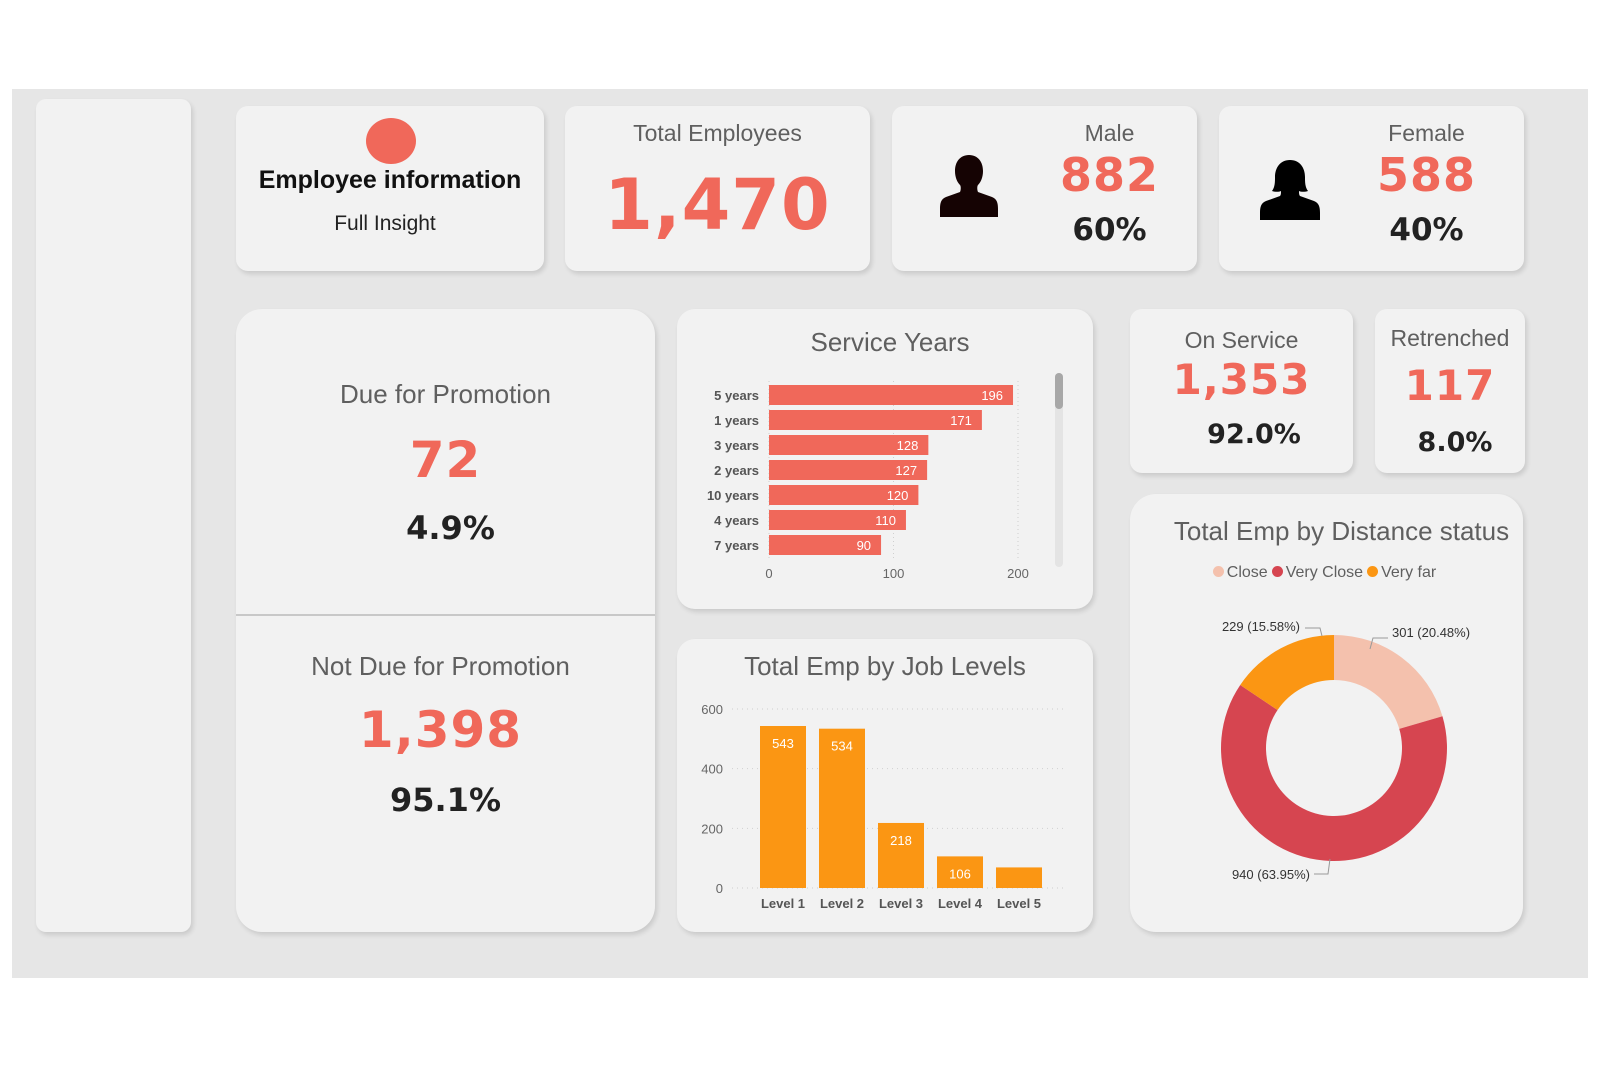 The width and height of the screenshot is (1600, 1067). Describe the element at coordinates (450, 528) in the screenshot. I see `due-promotion-pct: 4.9%` at that location.